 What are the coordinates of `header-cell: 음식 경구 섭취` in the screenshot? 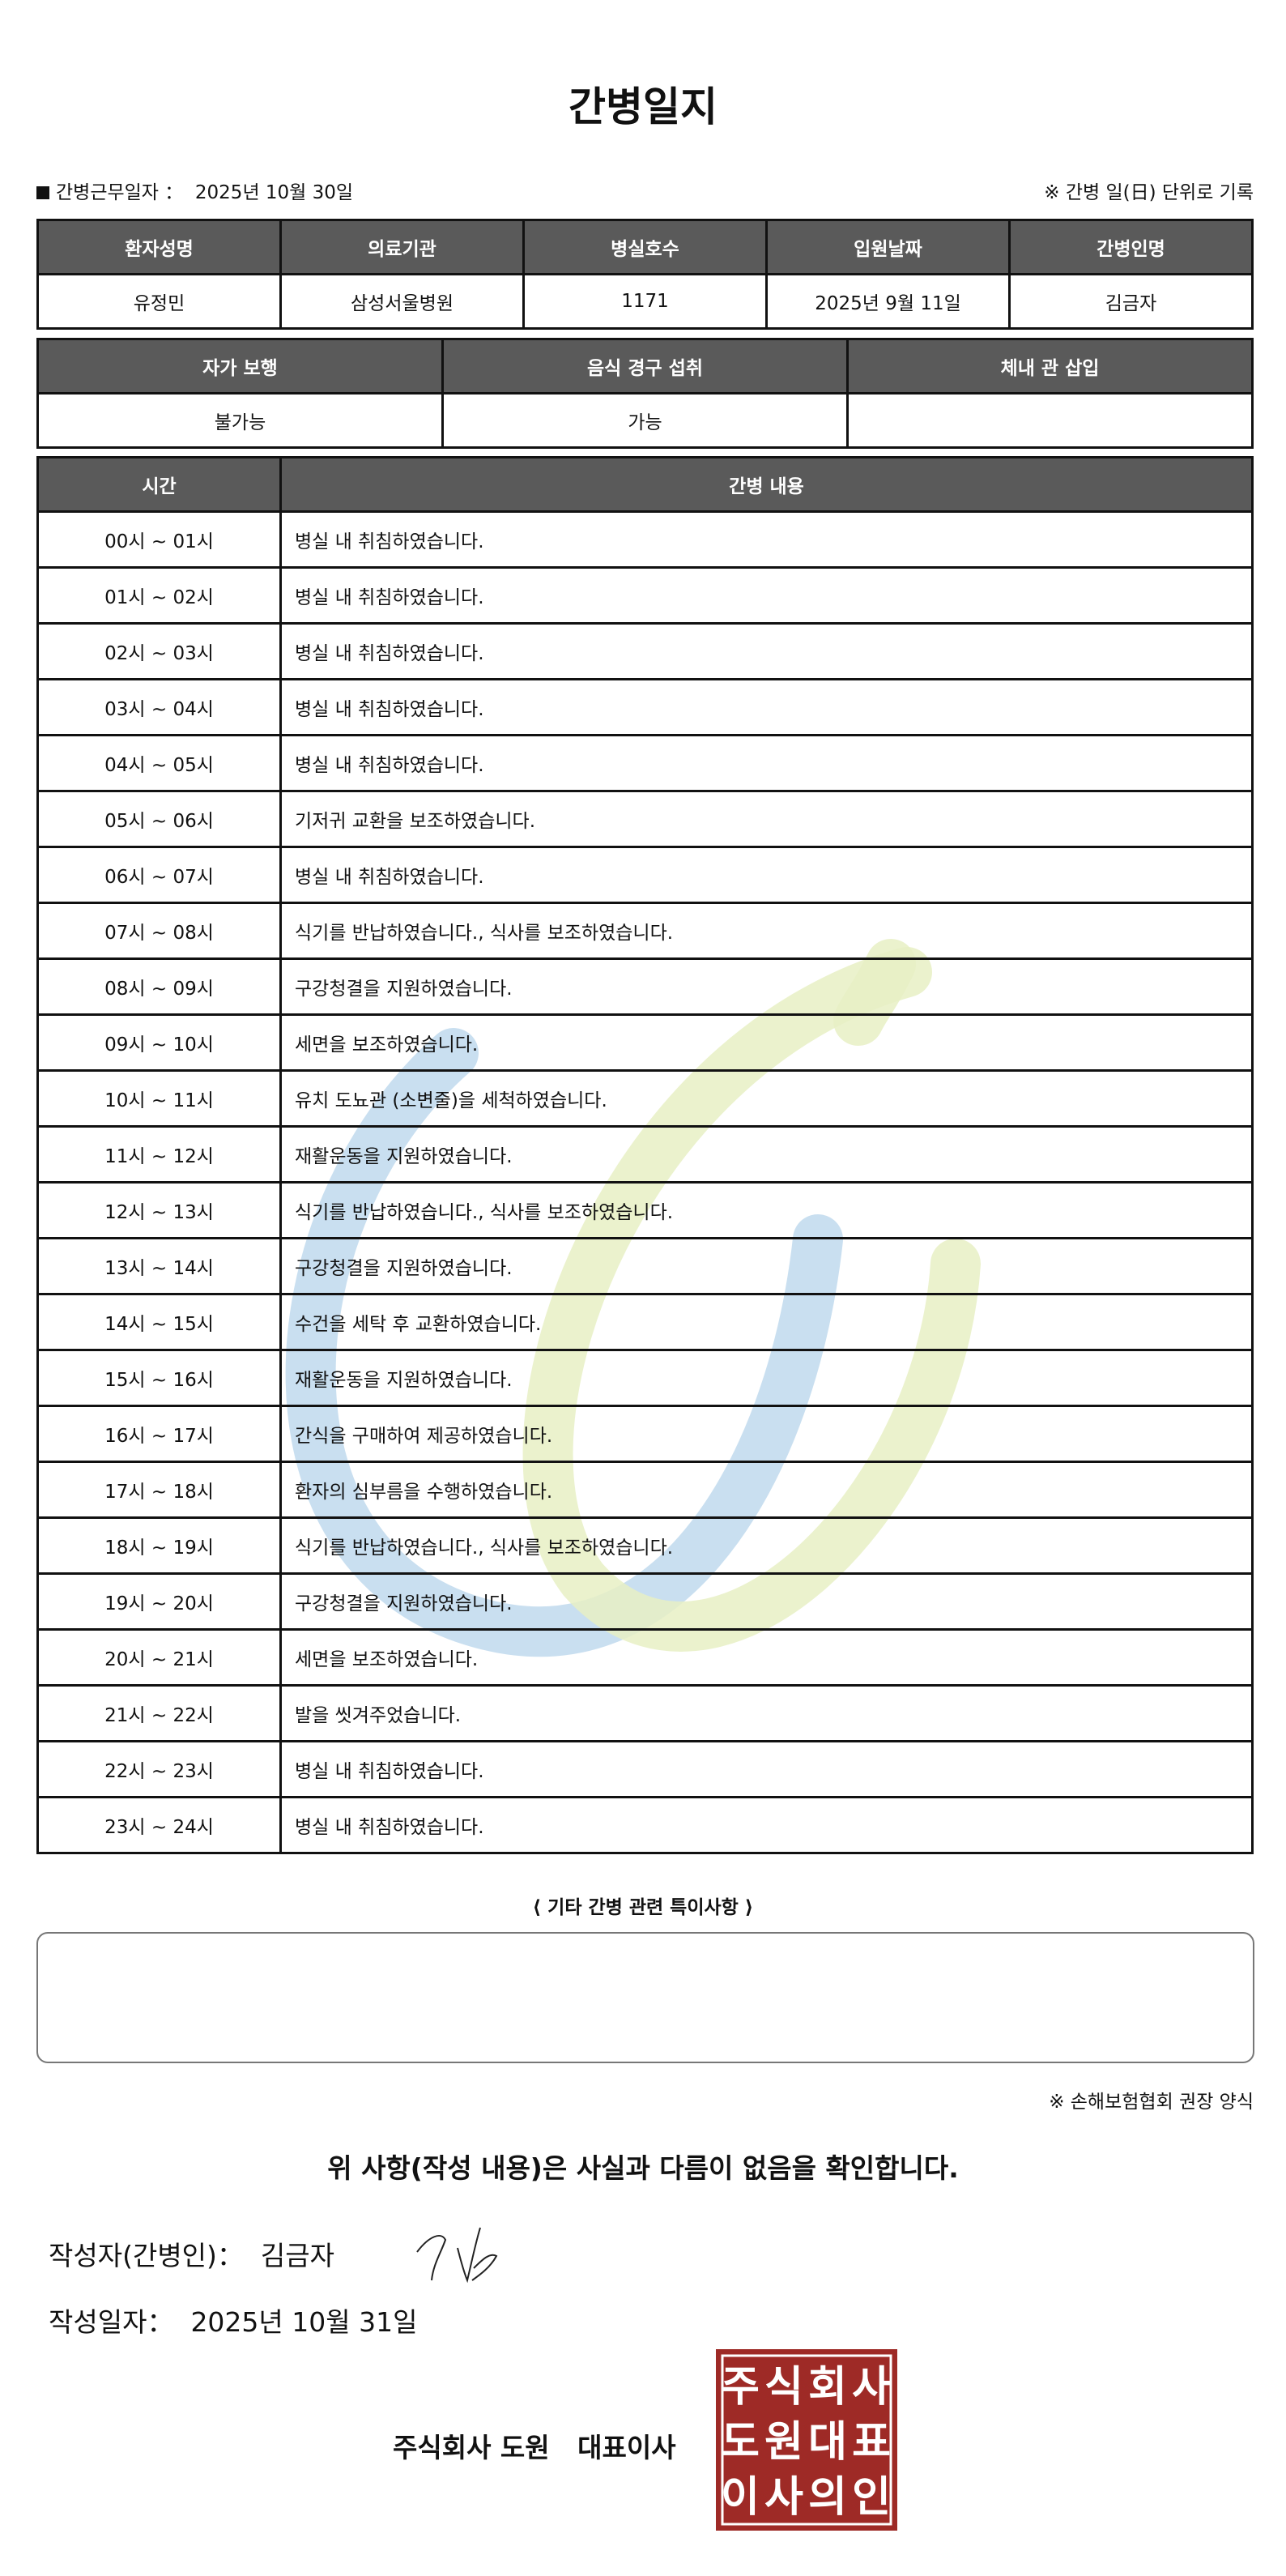 It's located at (645, 366).